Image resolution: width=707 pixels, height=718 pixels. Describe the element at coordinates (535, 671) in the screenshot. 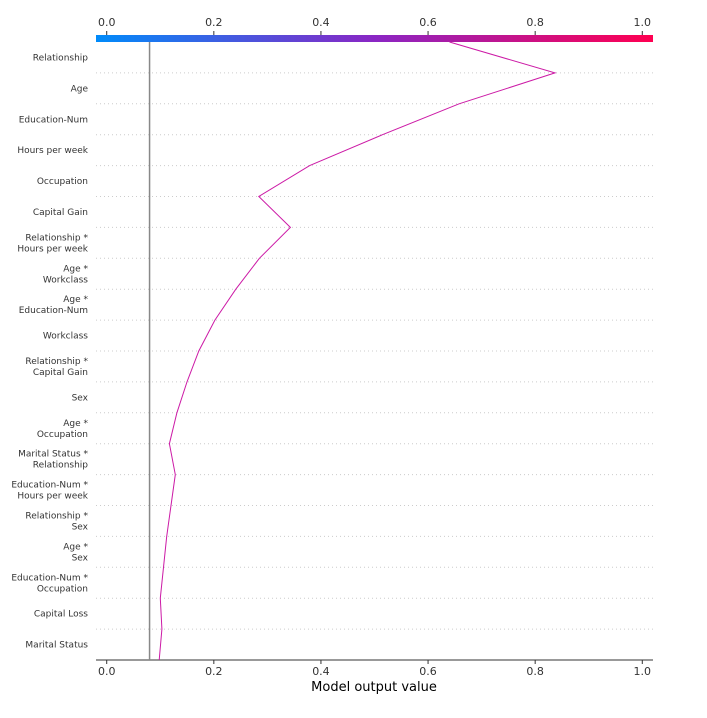

I see `bottom-tick-label: 0.8` at that location.